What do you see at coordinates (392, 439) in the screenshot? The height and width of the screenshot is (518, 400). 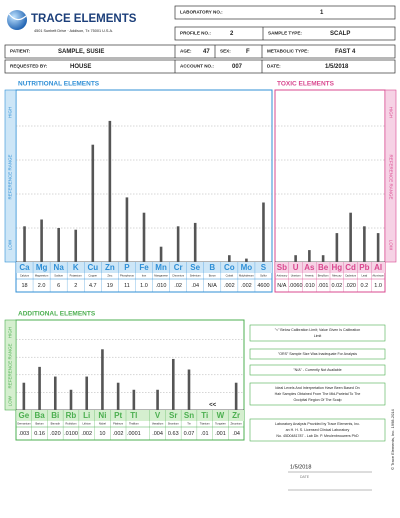 I see `copyright: © Trace Elements, Inc. 1998-2014` at bounding box center [392, 439].